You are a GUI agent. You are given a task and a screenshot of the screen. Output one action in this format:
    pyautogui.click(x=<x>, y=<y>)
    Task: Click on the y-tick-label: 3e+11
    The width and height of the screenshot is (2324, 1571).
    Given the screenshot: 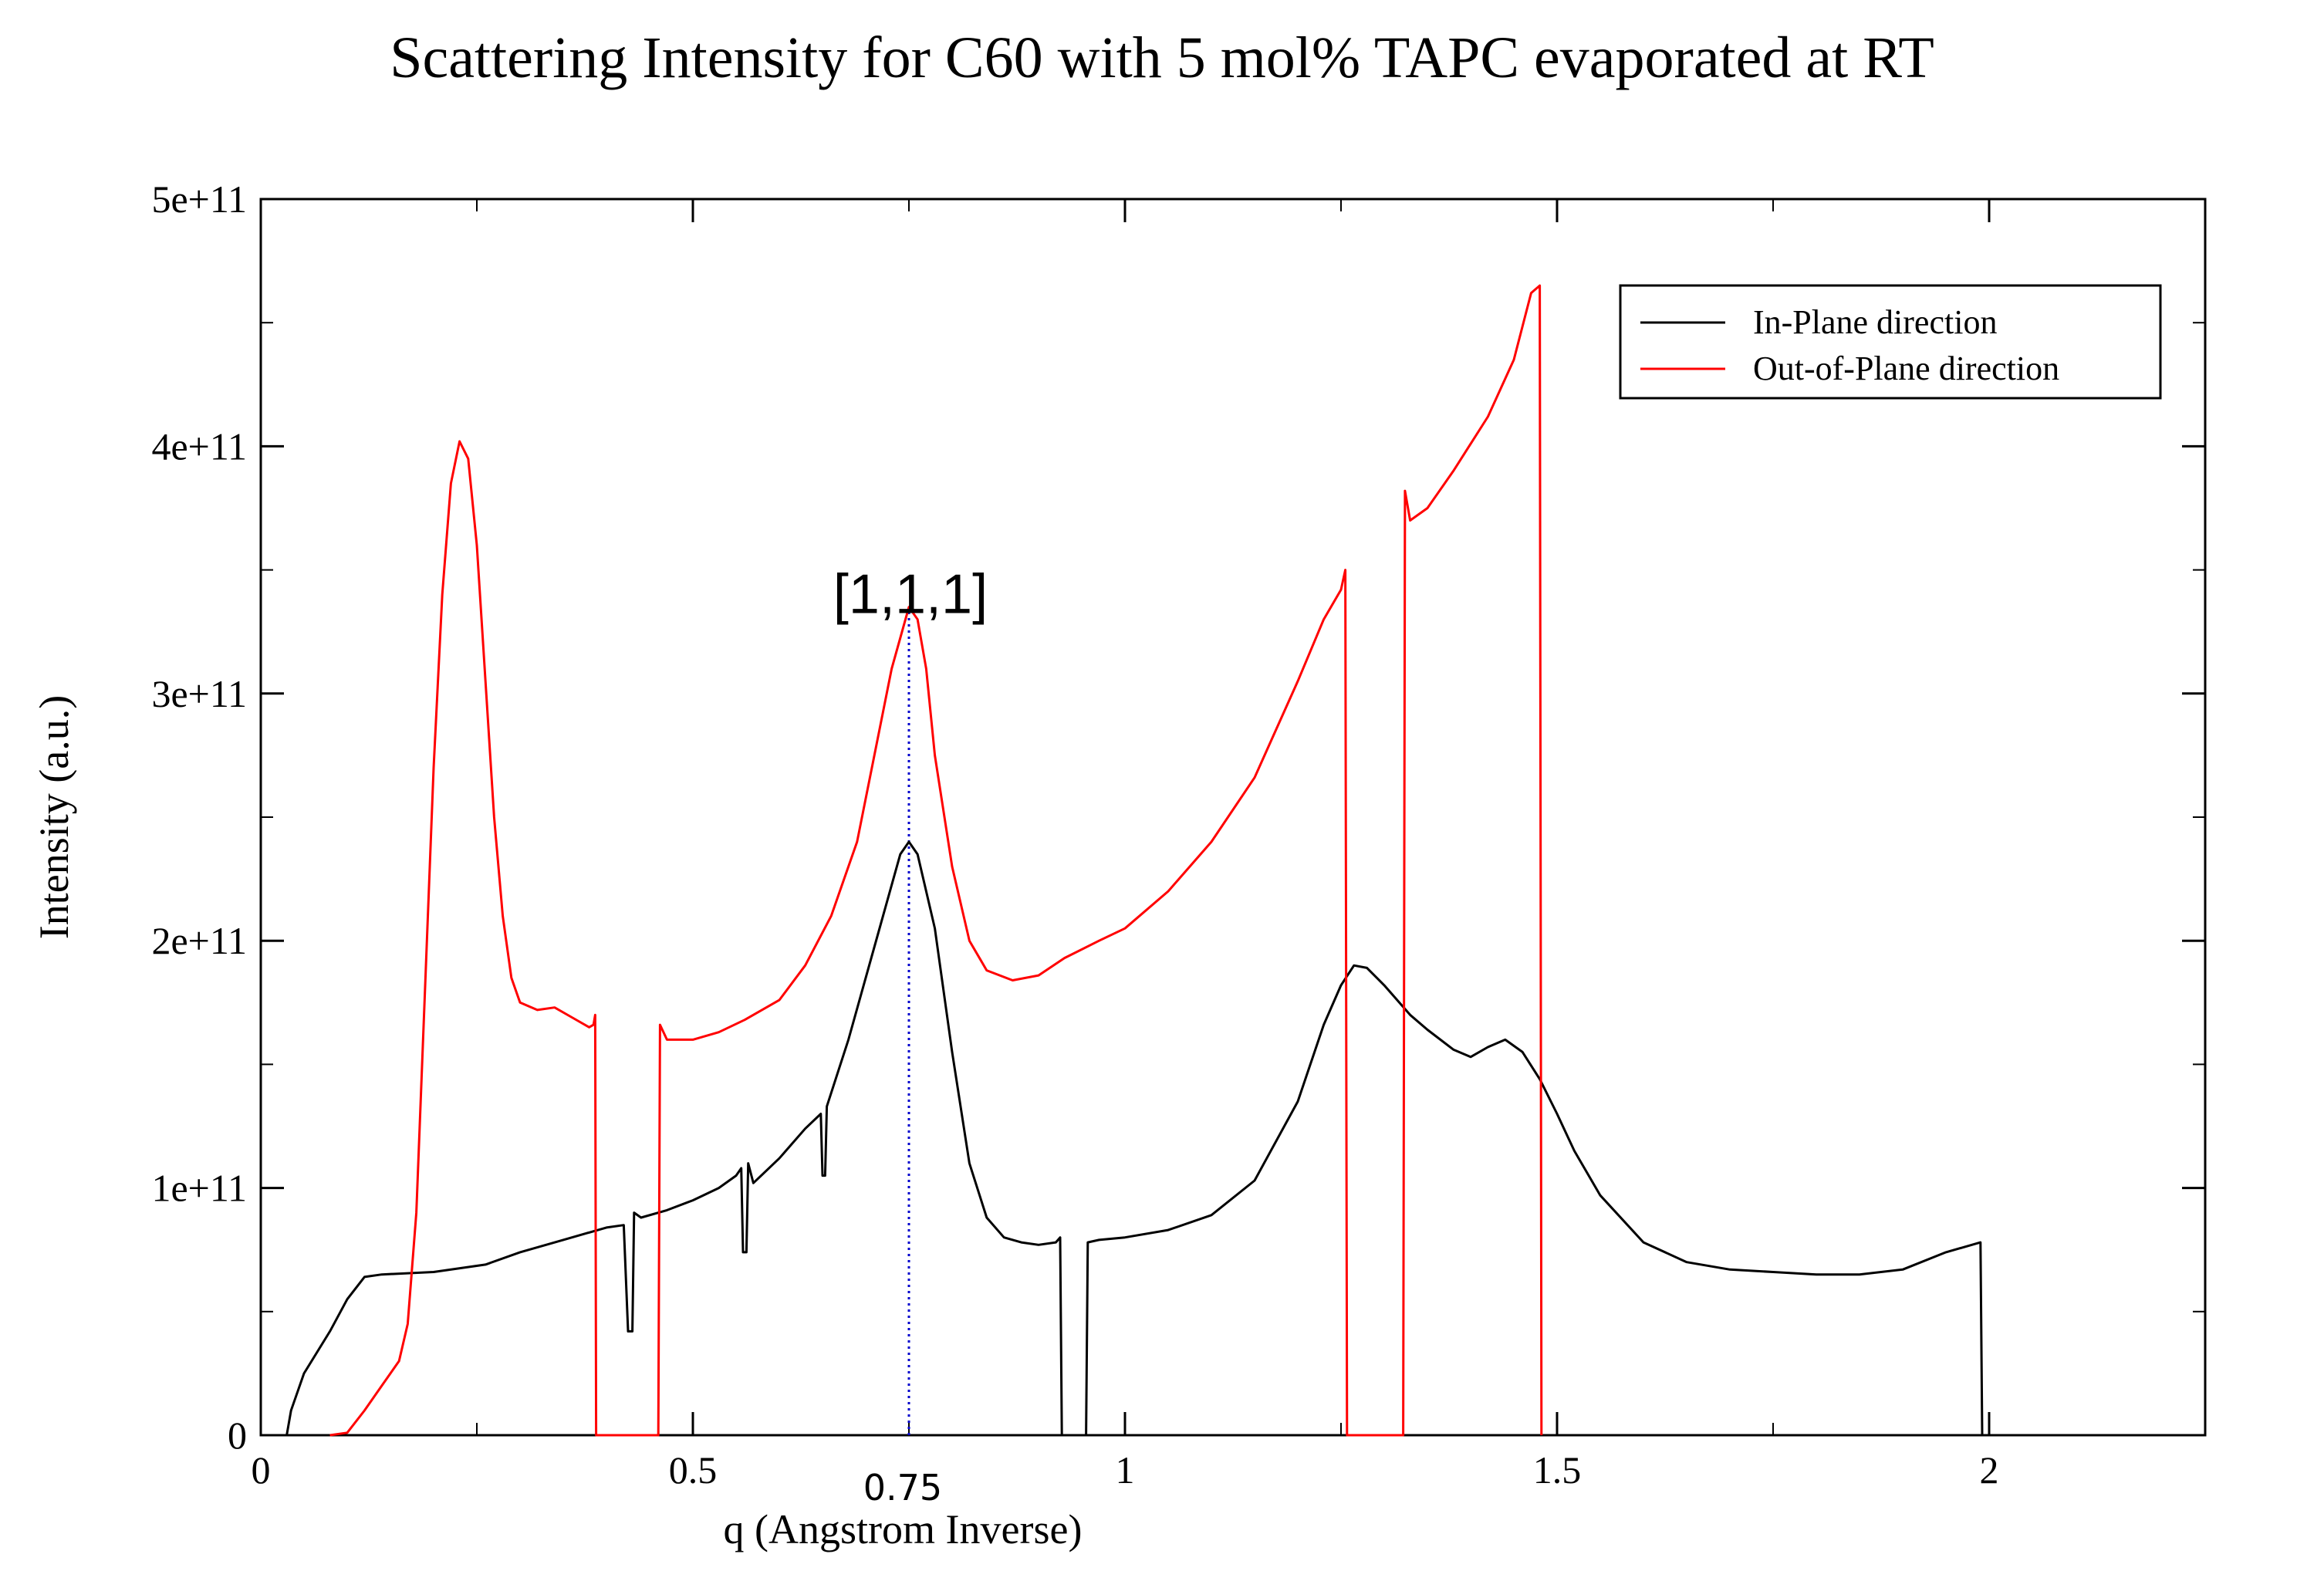 What is the action you would take?
    pyautogui.click(x=199, y=693)
    